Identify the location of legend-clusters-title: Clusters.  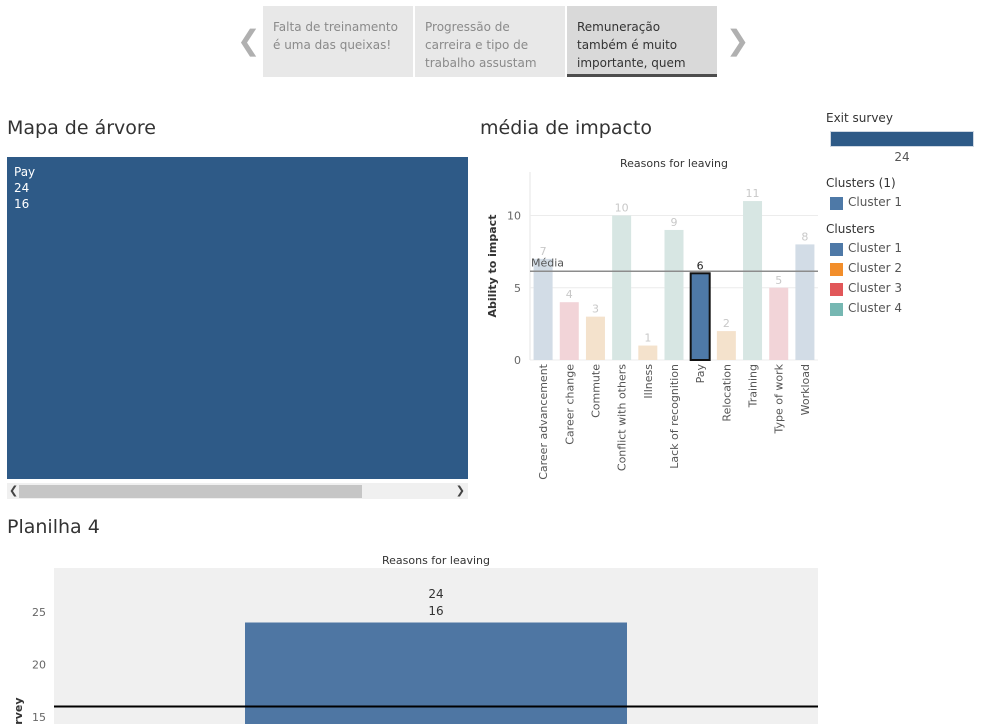
(850, 229).